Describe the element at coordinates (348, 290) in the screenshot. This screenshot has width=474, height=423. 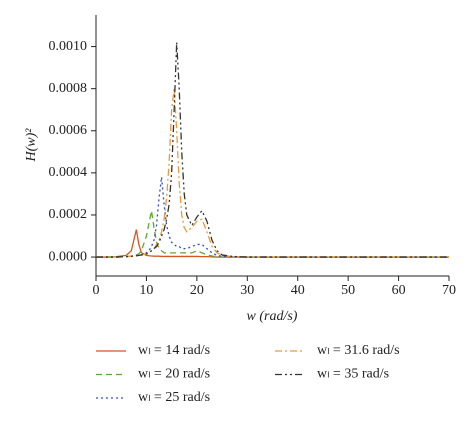
I see `x-tick-label: 50` at that location.